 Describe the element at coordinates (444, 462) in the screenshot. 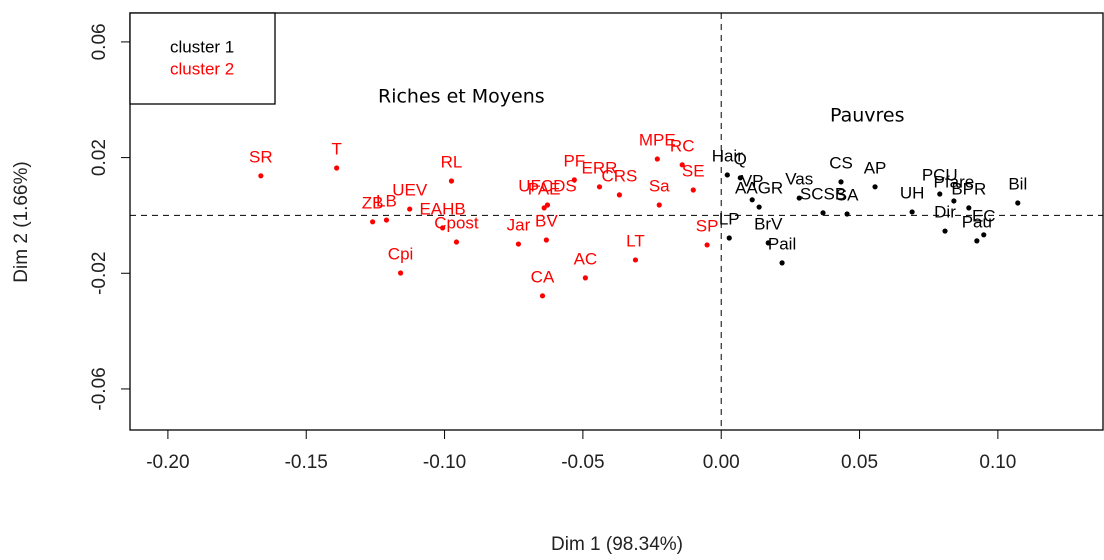

I see `x-tick-label: -0.10` at that location.